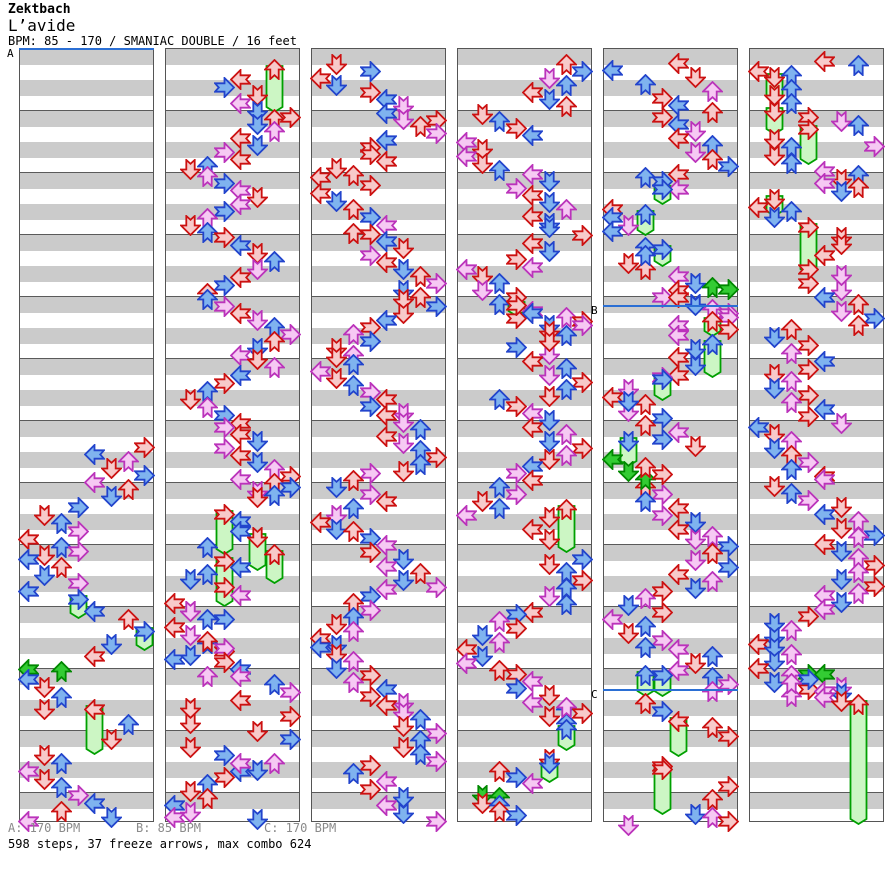 Image resolution: width=896 pixels, height=876 pixels. Describe the element at coordinates (300, 828) in the screenshot. I see `marker-c-bpm-label: C: 170 BPM` at that location.